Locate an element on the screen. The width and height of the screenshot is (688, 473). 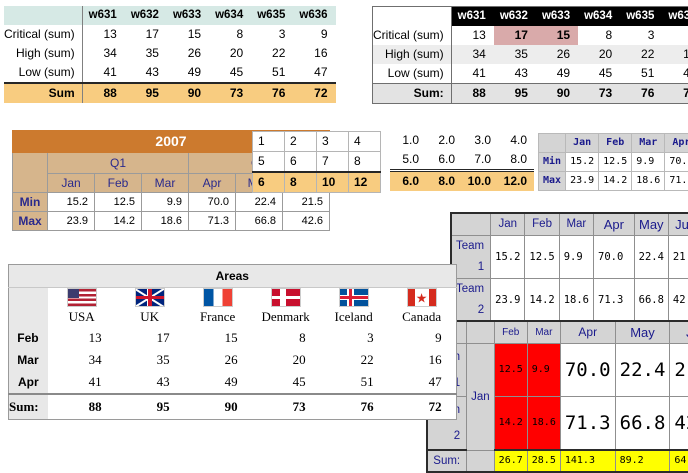
cell: 18.6 is located at coordinates (576, 301).